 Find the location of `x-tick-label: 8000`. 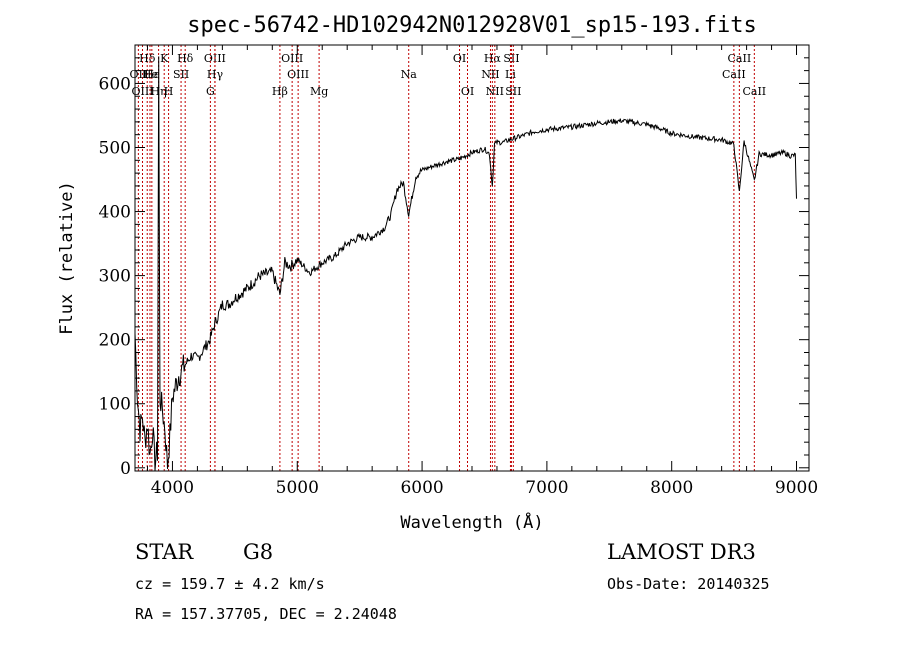

x-tick-label: 8000 is located at coordinates (671, 488).